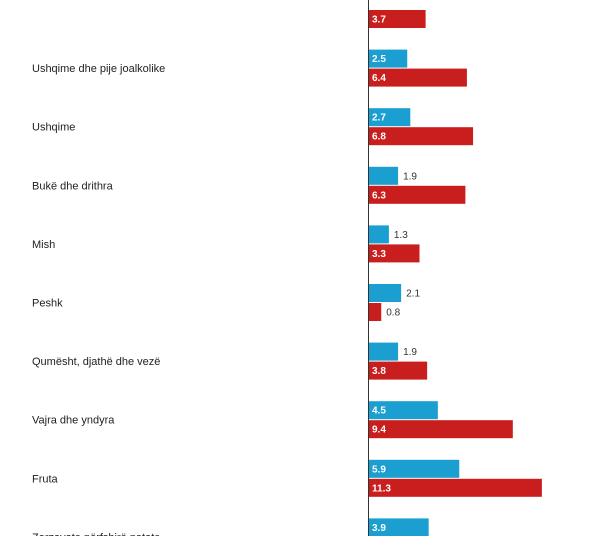  What do you see at coordinates (379, 20) in the screenshot?
I see `data-label: 3.7` at bounding box center [379, 20].